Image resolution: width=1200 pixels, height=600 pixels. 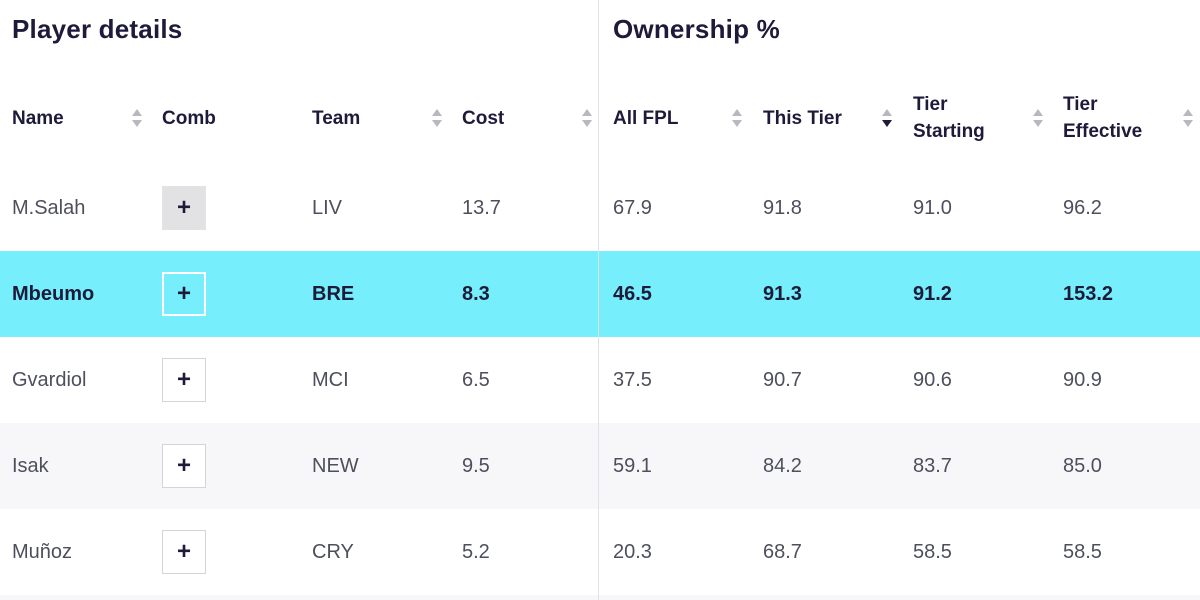 What do you see at coordinates (437, 118) in the screenshot?
I see `sort-team-icon` at bounding box center [437, 118].